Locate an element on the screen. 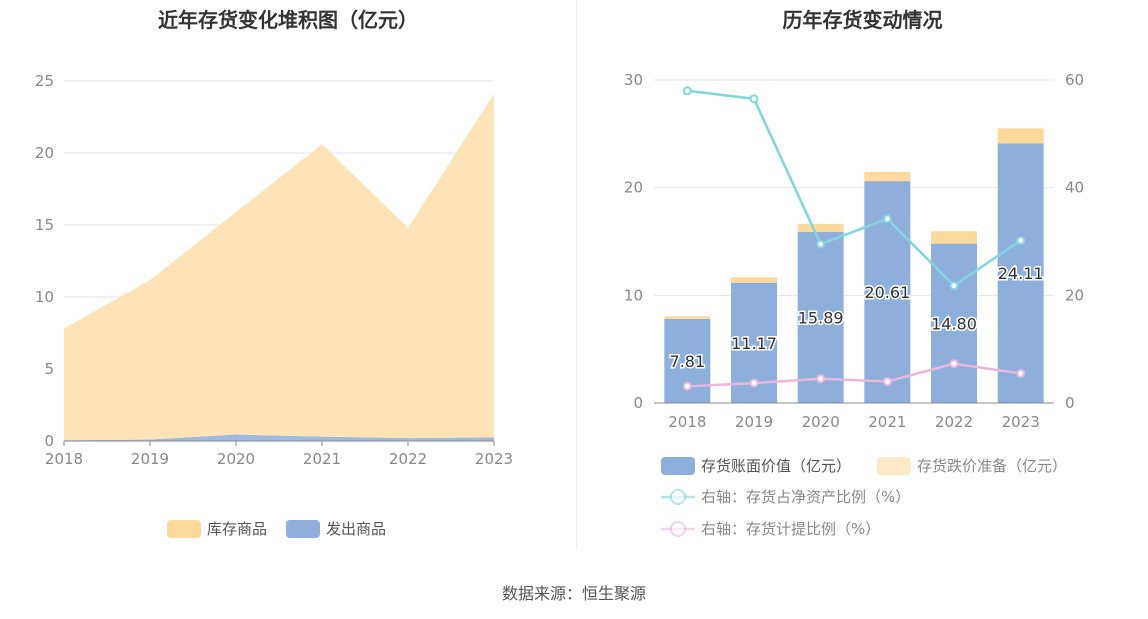 The image size is (1148, 619). bar-book-value is located at coordinates (1020, 273).